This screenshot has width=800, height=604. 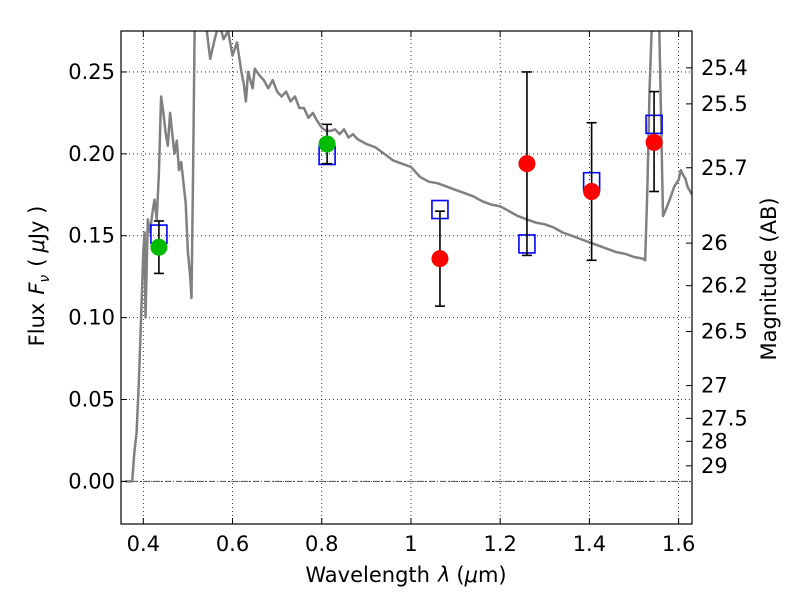 What do you see at coordinates (232, 544) in the screenshot?
I see `x-tick-label: 0.6` at bounding box center [232, 544].